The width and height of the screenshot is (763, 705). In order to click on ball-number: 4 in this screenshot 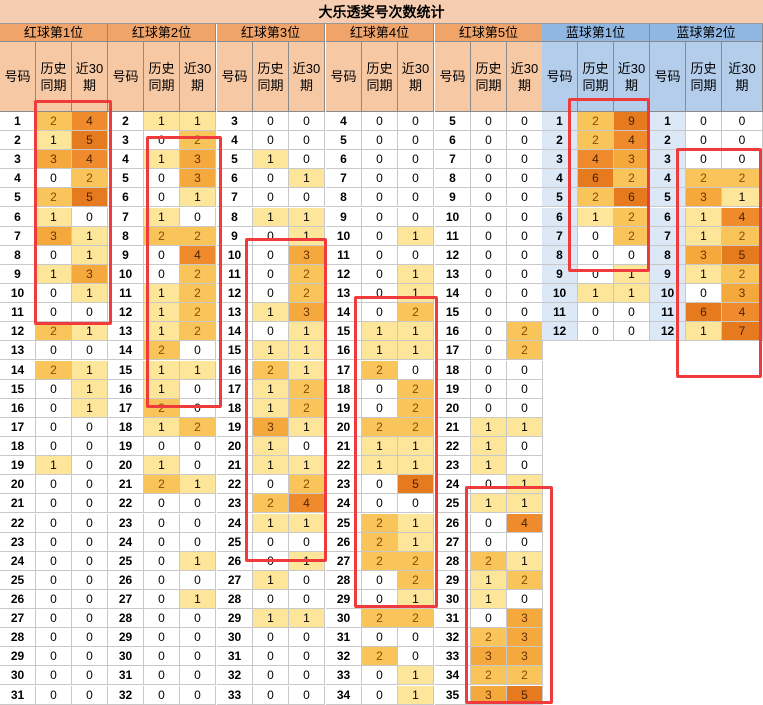, I will do `click(668, 178)`.